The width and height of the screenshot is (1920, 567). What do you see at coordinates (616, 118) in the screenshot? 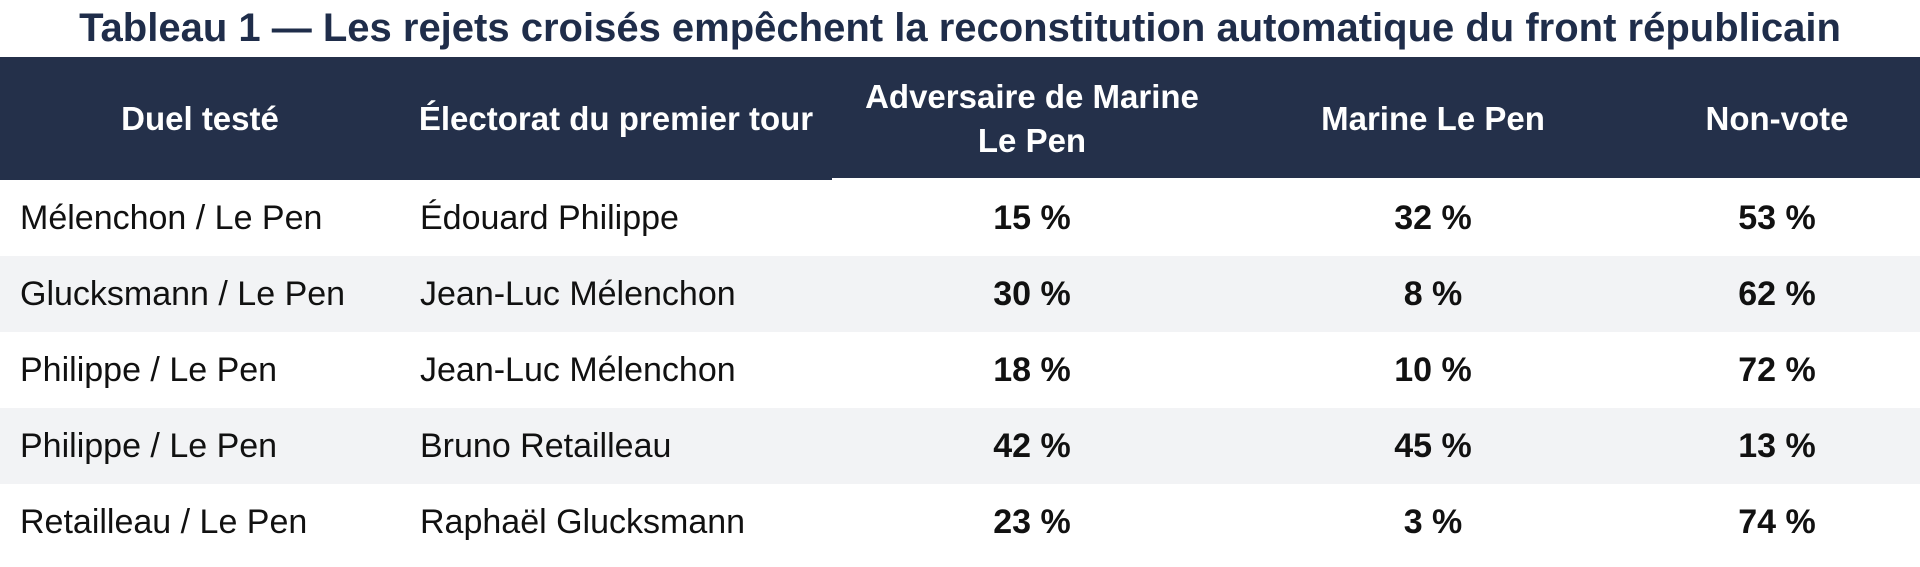
I see `header-electorat: Électorat du premier tour` at bounding box center [616, 118].